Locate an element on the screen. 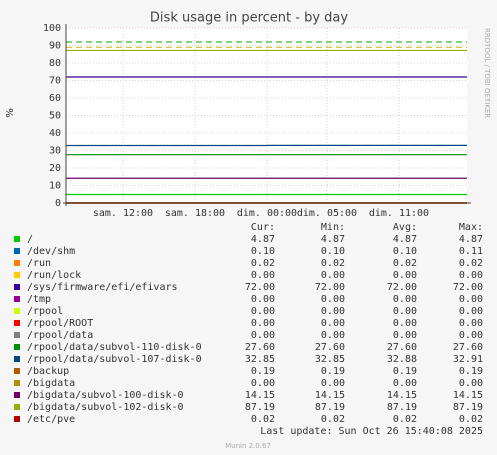 The width and height of the screenshot is (497, 455). y-tick-label: 60 is located at coordinates (55, 98).